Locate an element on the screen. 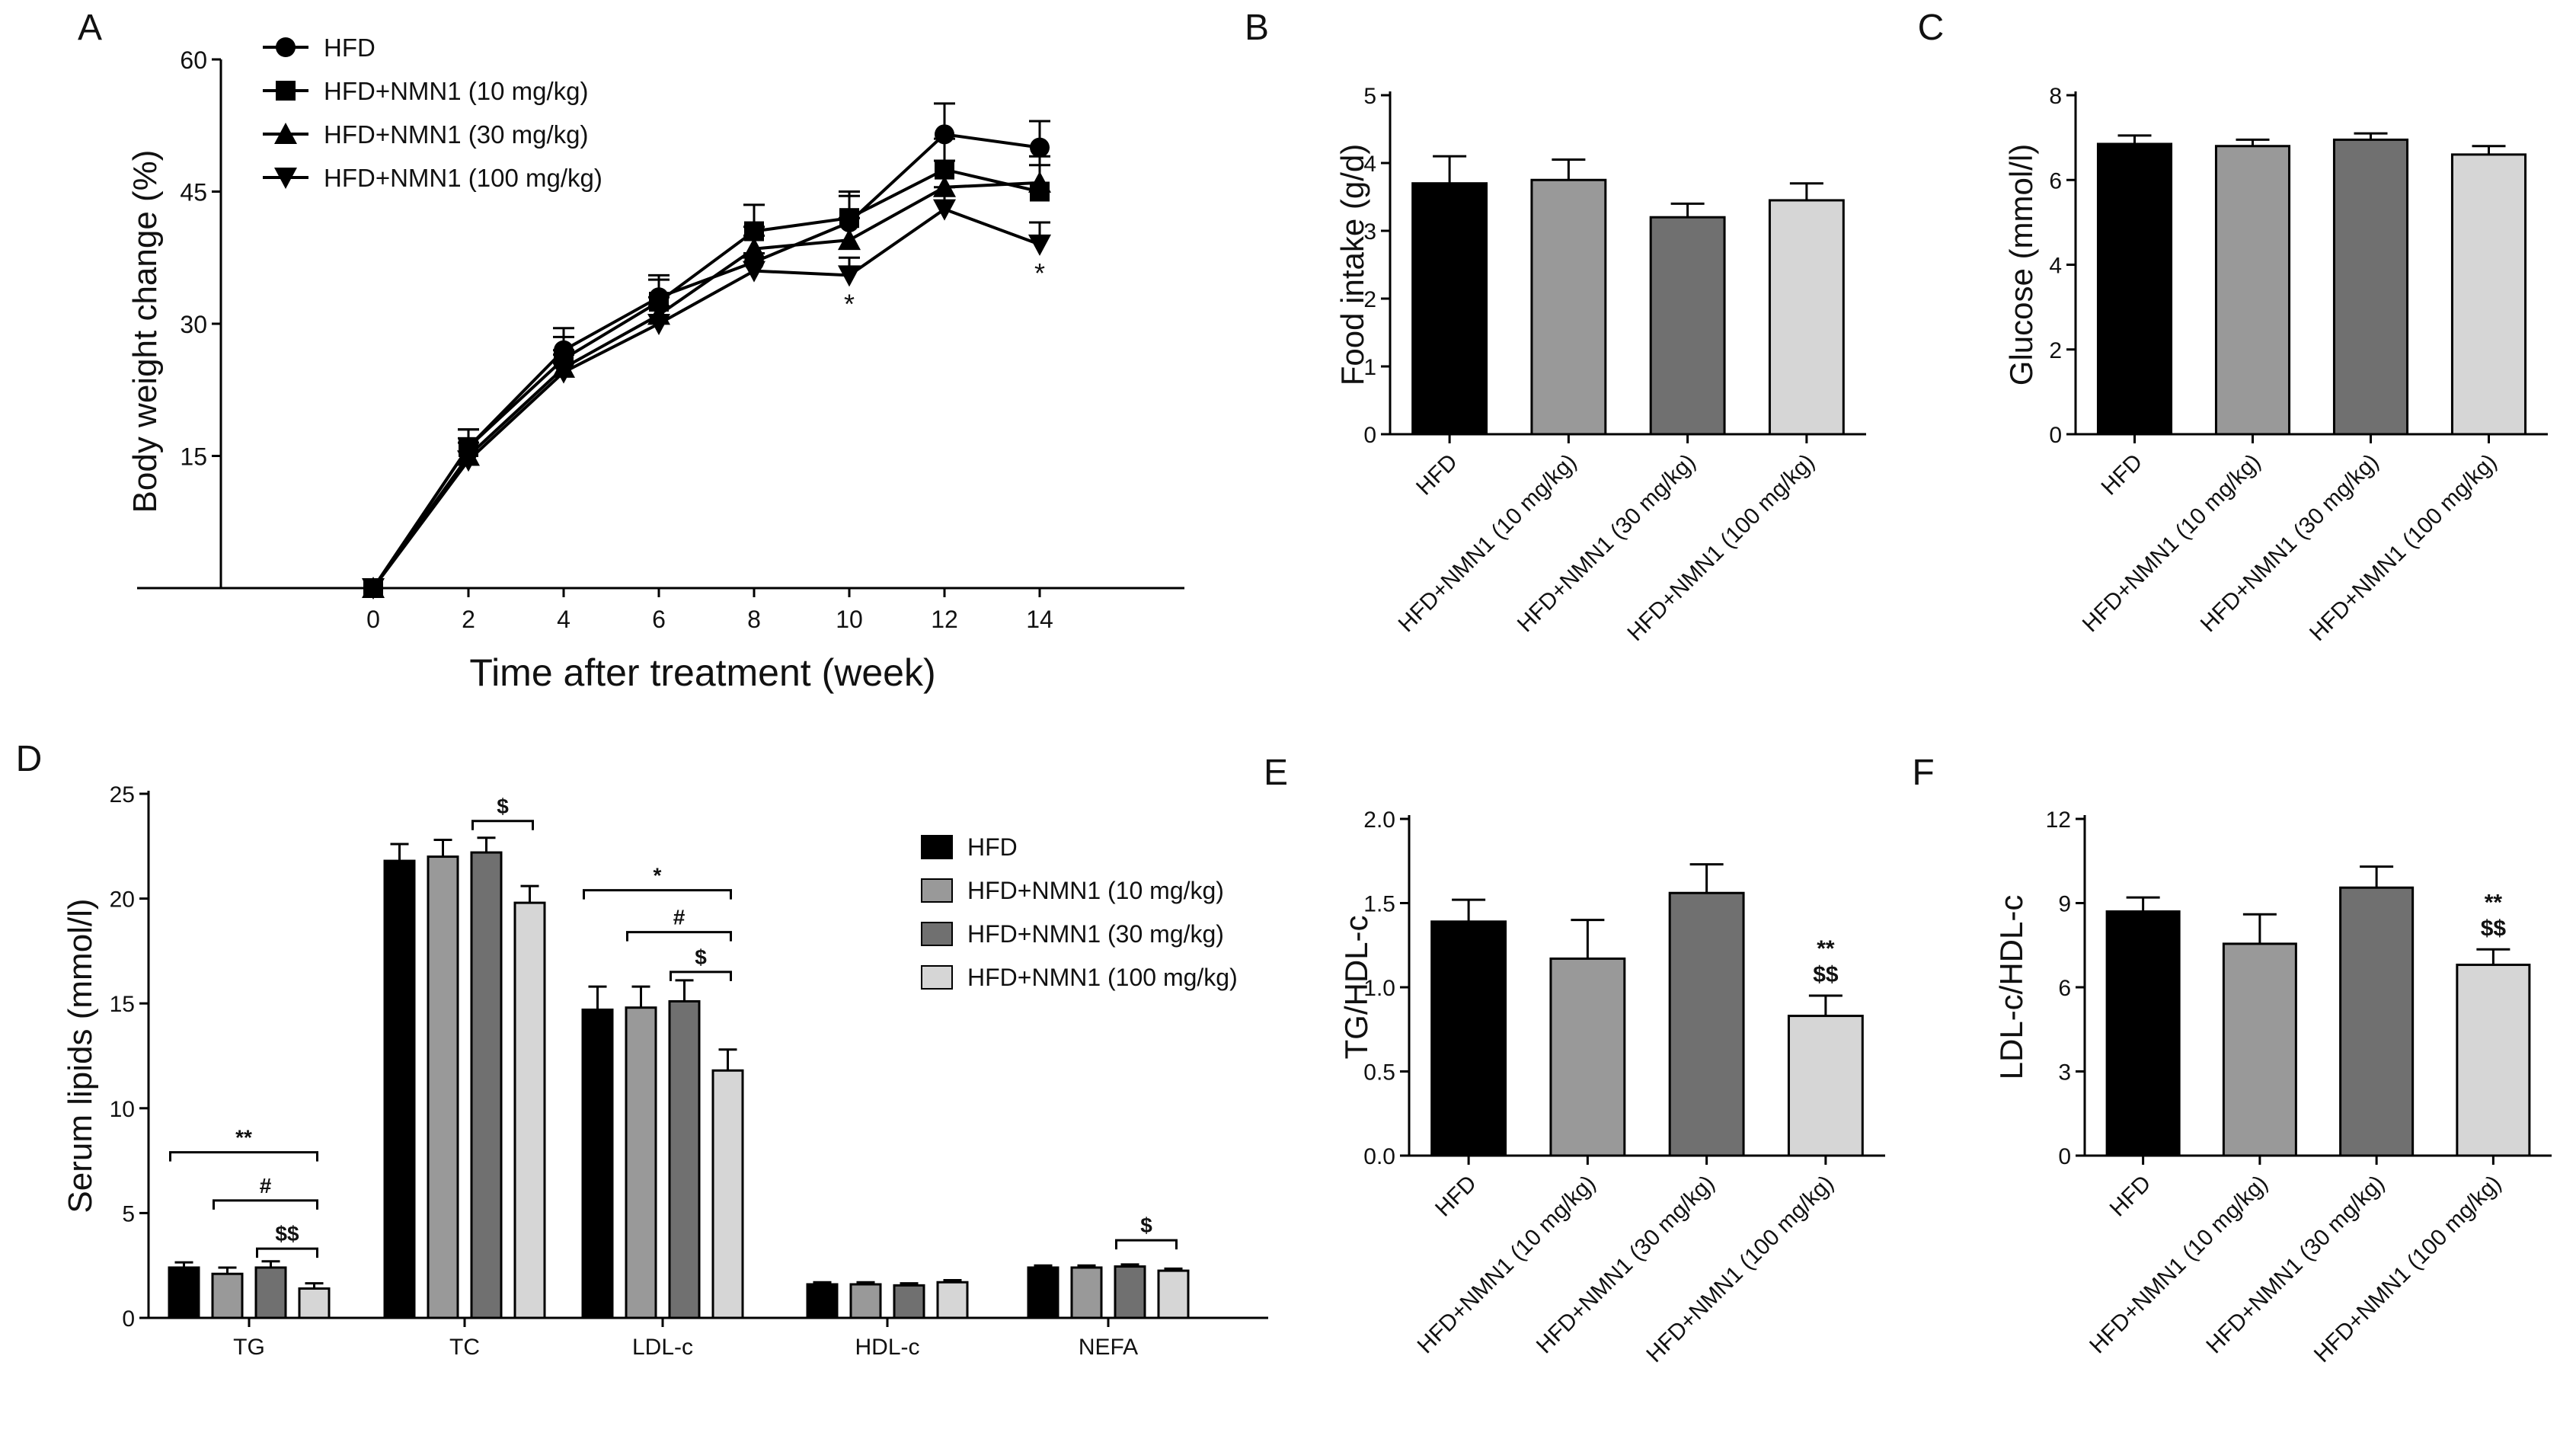  y-tick-label: 25 is located at coordinates (122, 794).